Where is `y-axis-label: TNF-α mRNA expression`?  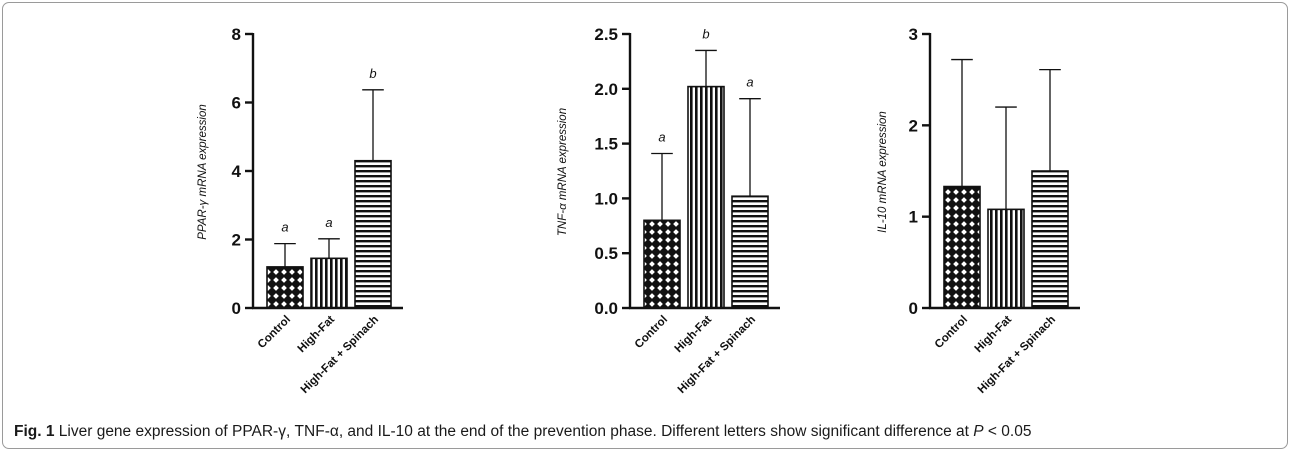
y-axis-label: TNF-α mRNA expression is located at coordinates (563, 172).